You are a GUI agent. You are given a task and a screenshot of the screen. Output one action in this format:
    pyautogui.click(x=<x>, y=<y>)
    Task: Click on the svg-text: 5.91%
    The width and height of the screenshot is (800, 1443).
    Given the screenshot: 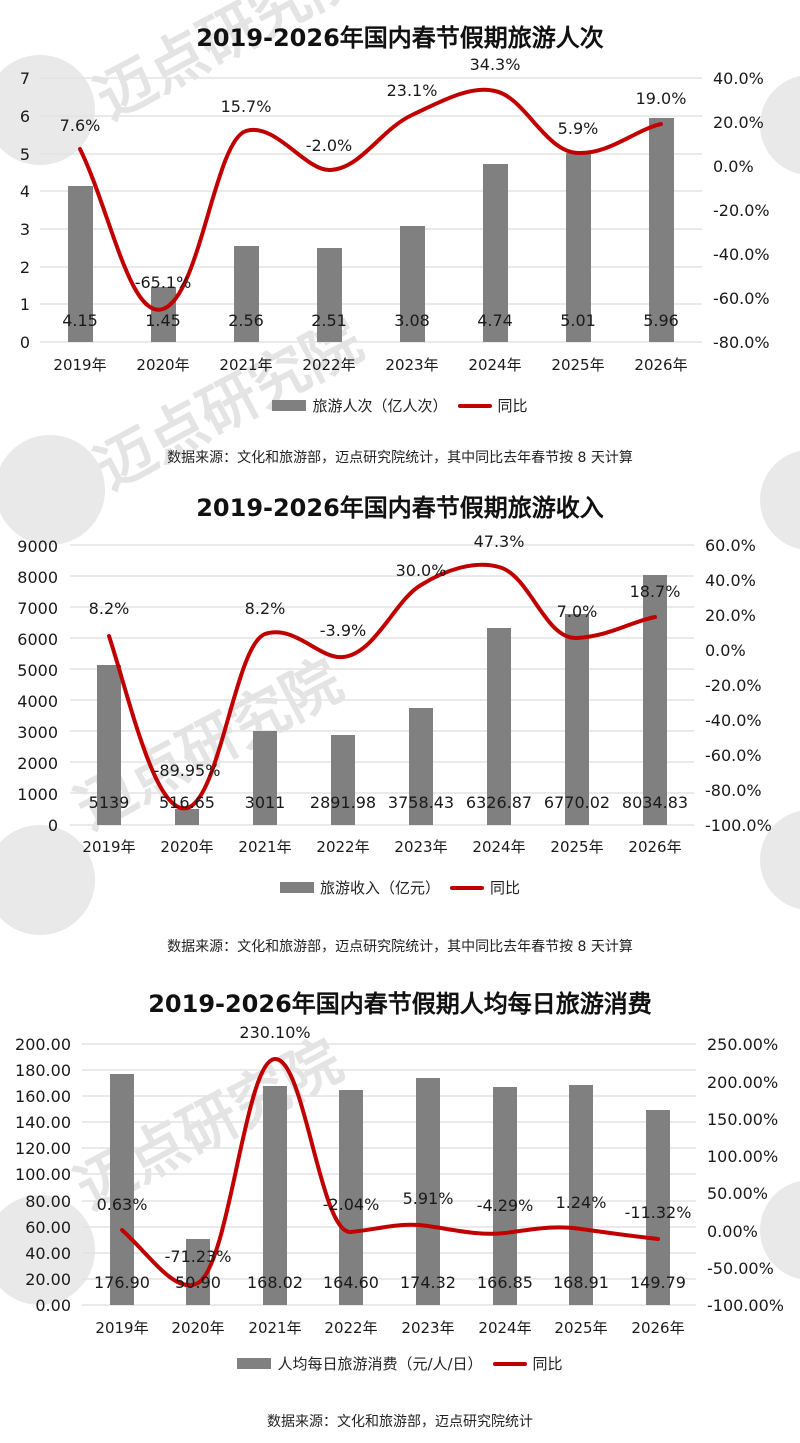 What is the action you would take?
    pyautogui.click(x=428, y=1198)
    